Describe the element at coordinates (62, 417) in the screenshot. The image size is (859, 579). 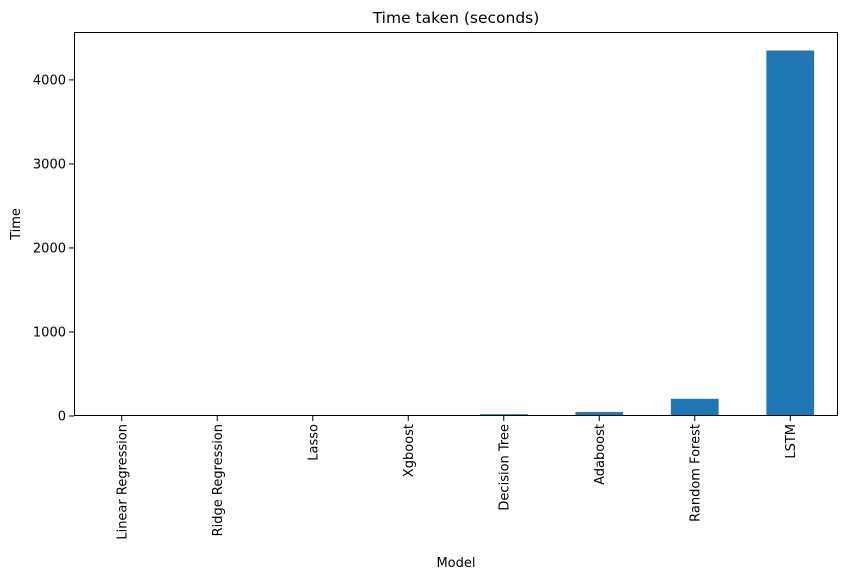
I see `y-tick-label: 0` at that location.